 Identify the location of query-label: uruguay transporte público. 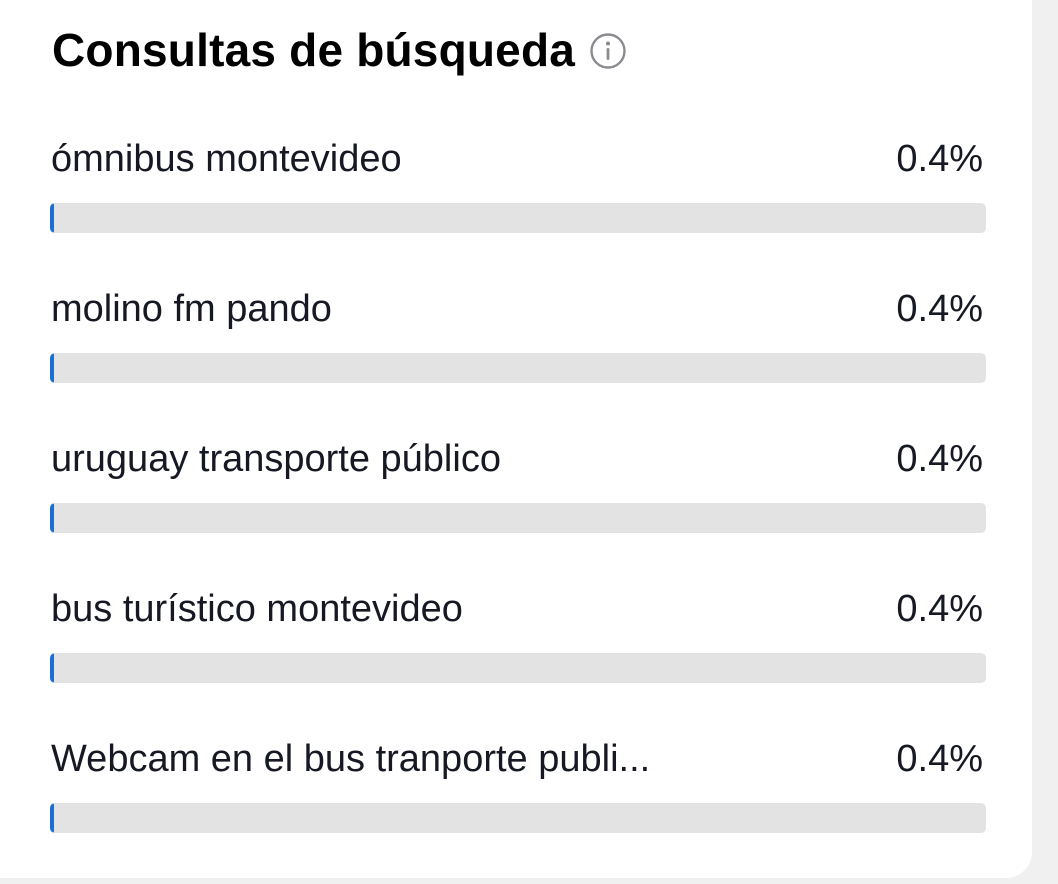
(276, 459).